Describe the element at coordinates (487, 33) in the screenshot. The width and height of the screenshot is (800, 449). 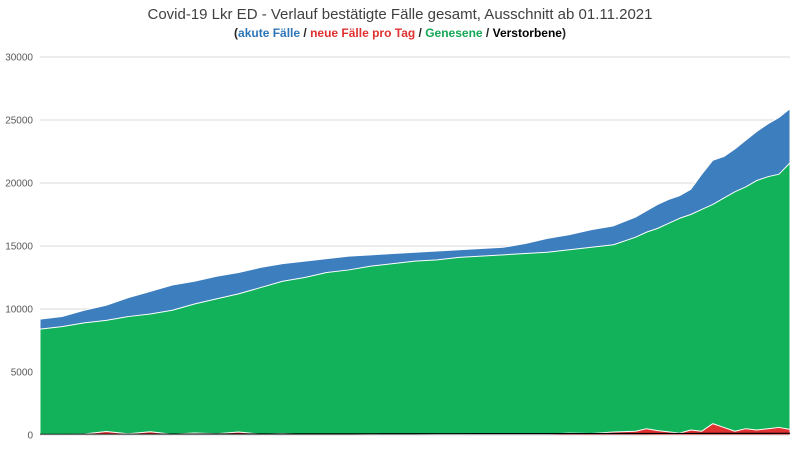
I see `subtitle-sep-3: /` at that location.